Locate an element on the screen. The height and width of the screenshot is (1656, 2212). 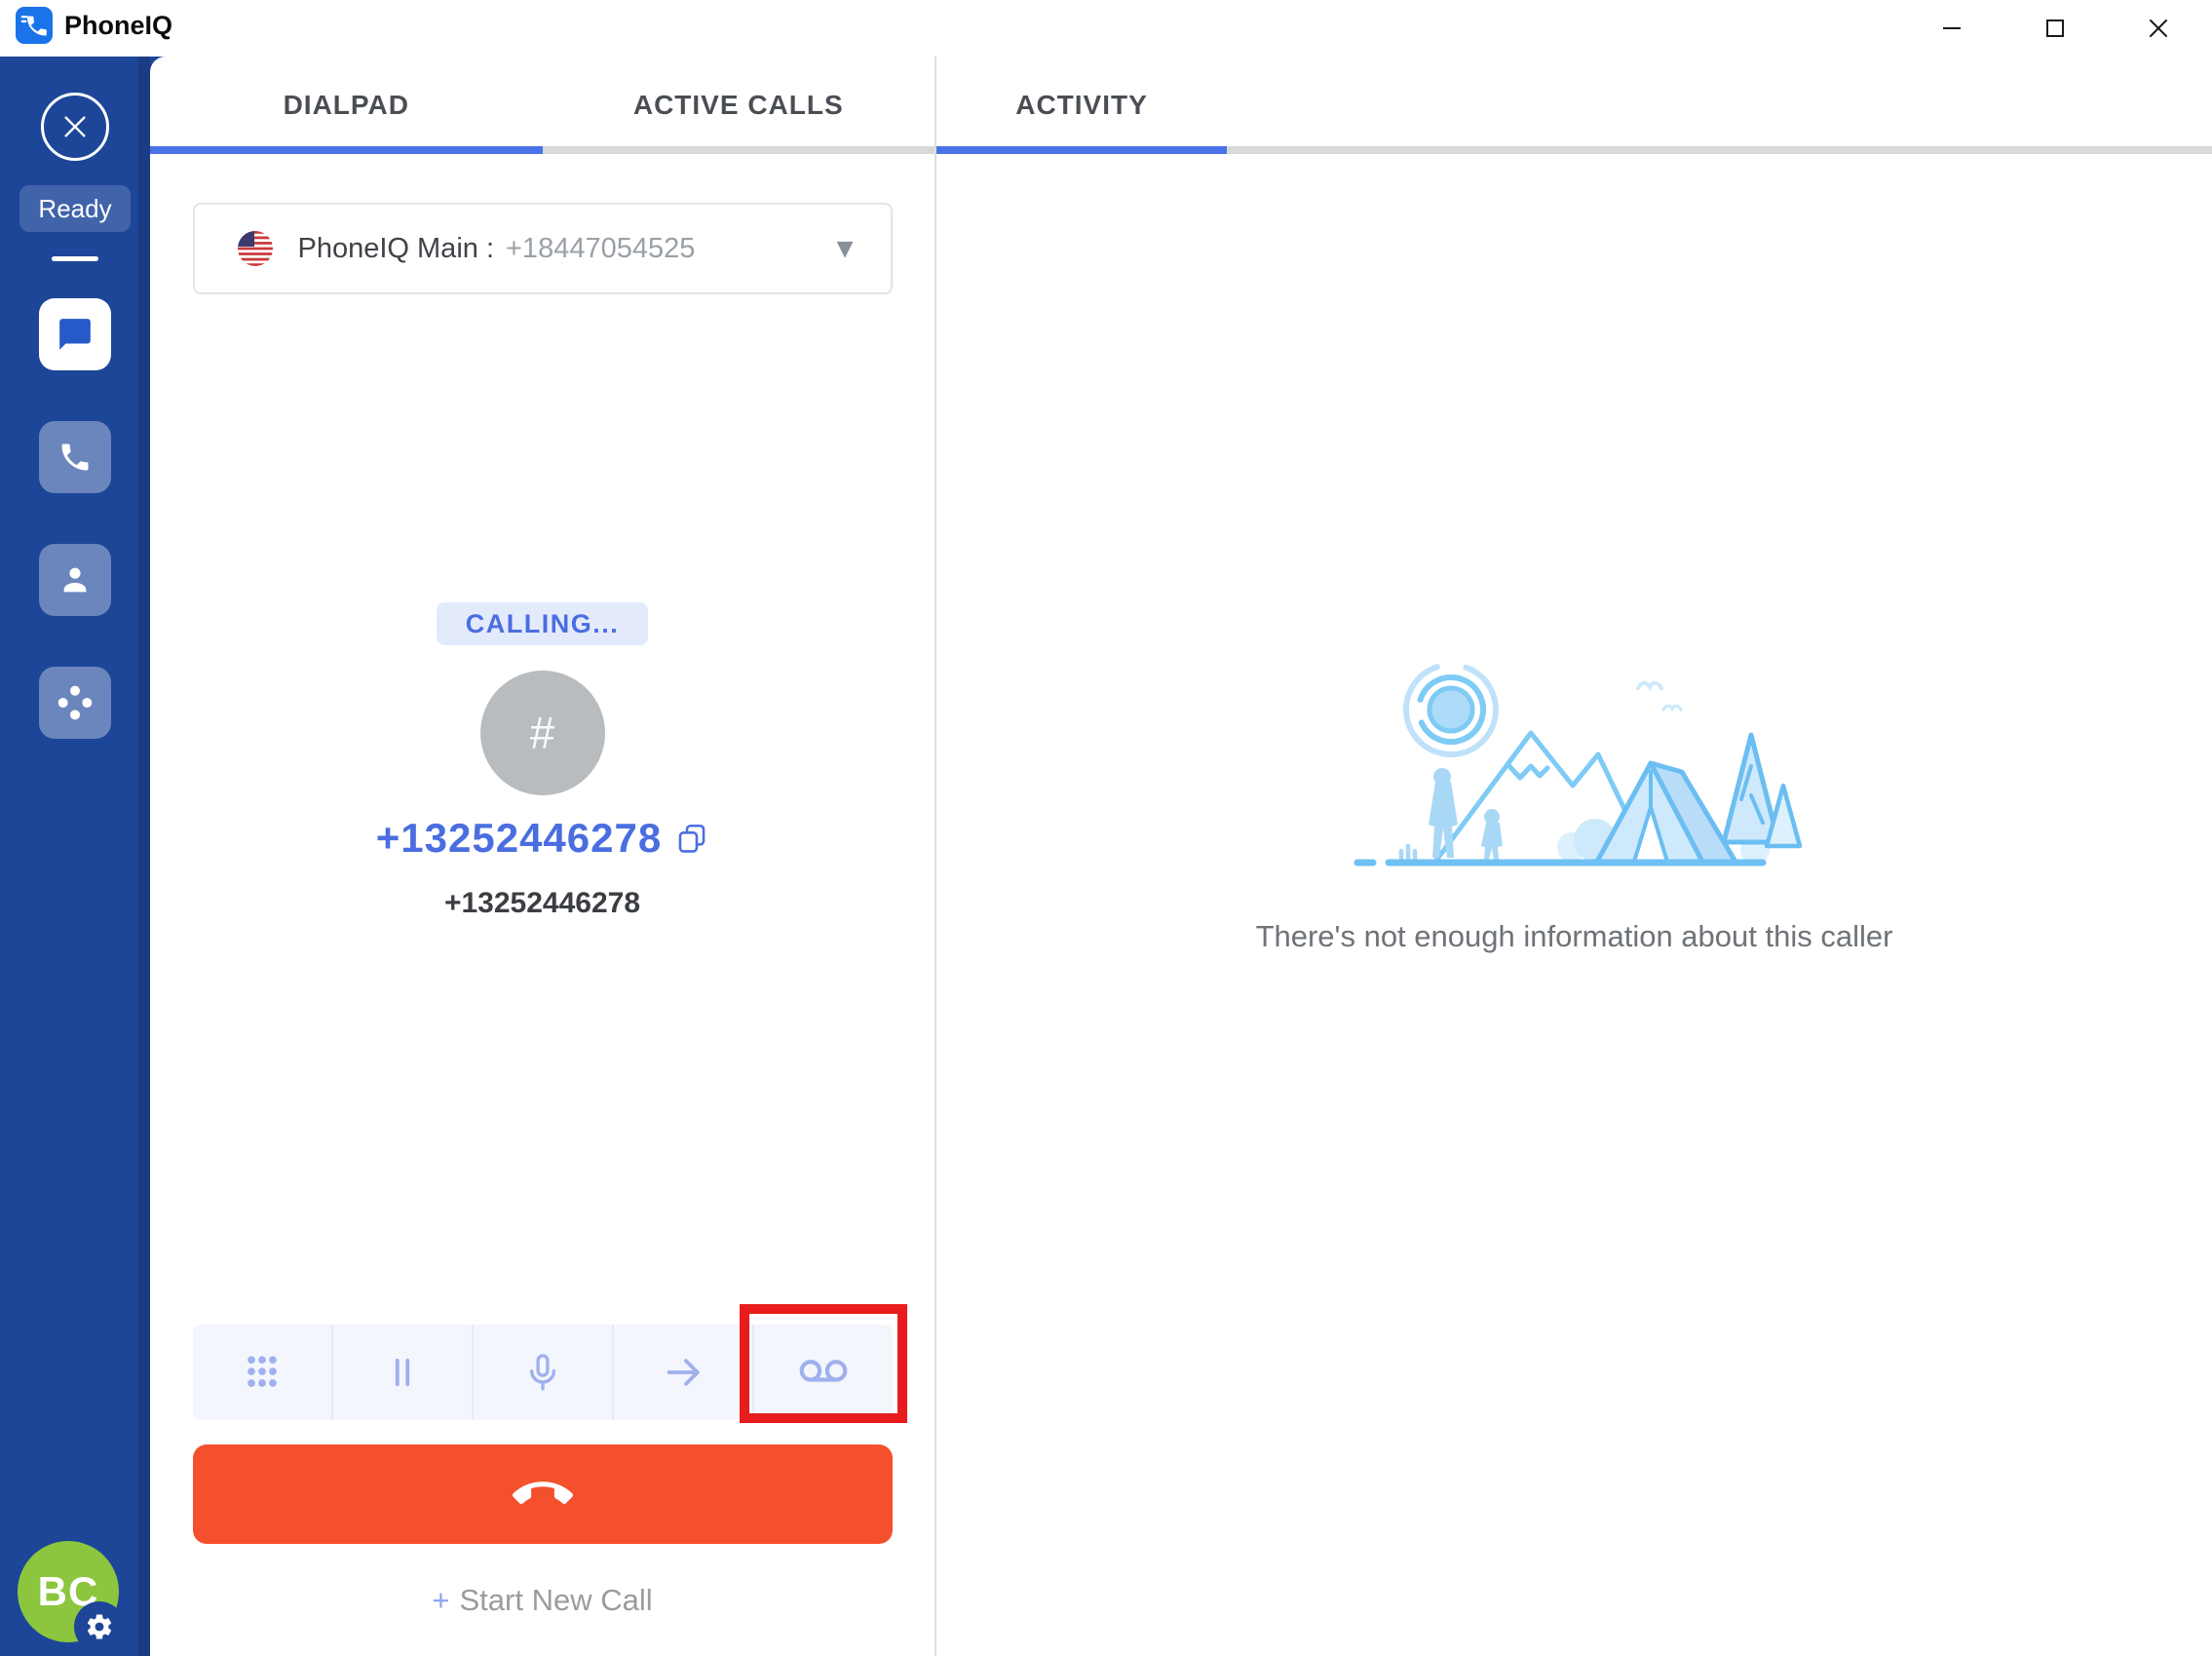
gear-icon is located at coordinates (99, 1626).